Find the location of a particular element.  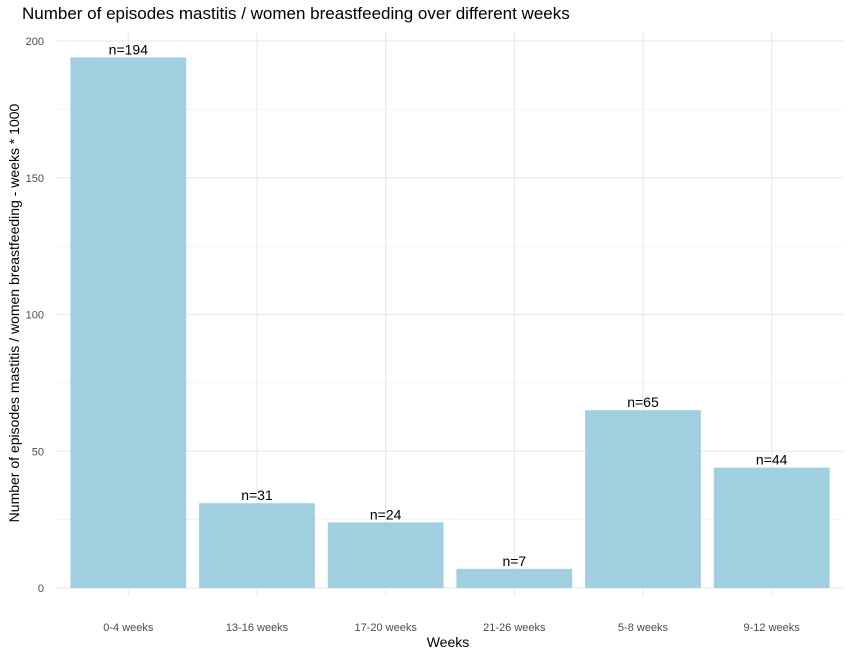

x-tick-label: 9-12 weeks is located at coordinates (772, 628).